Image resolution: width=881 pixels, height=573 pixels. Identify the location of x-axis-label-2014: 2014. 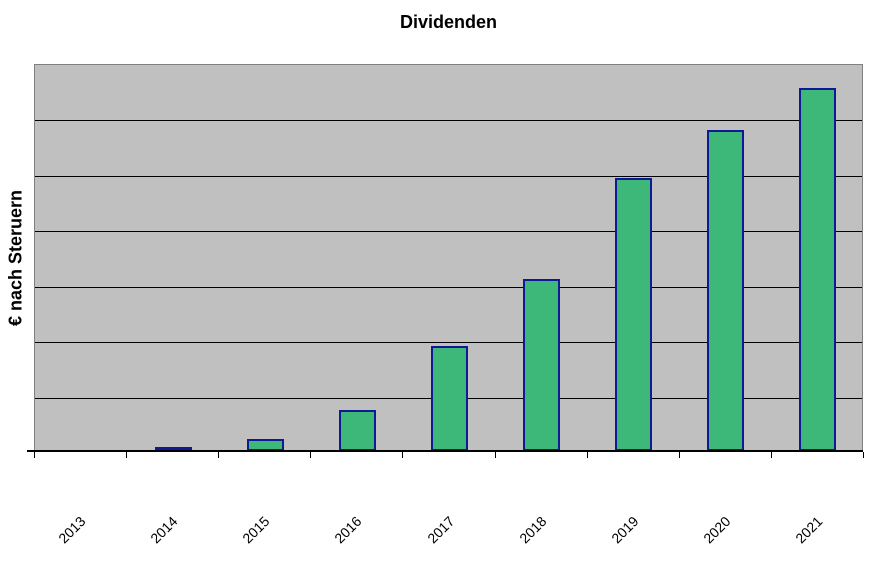
(163, 530).